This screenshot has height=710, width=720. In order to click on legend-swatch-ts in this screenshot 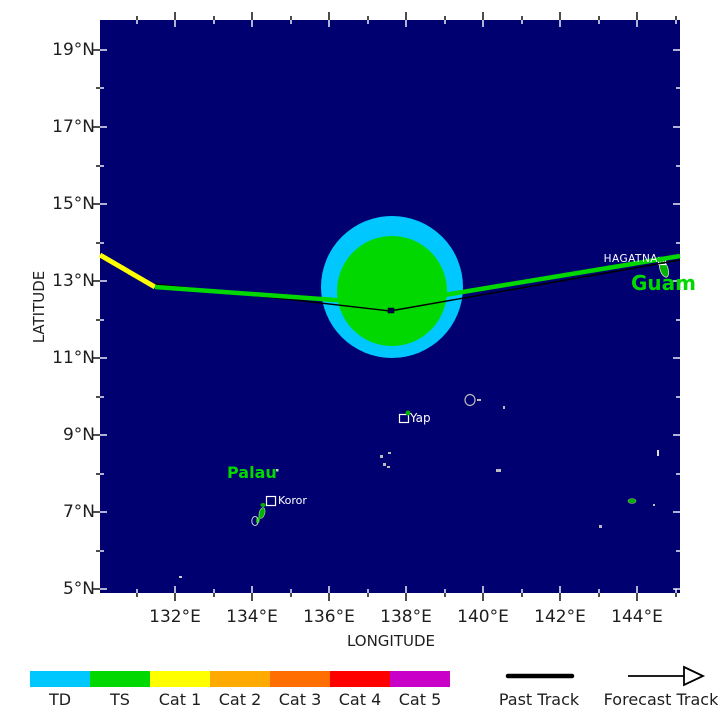, I will do `click(120, 679)`.